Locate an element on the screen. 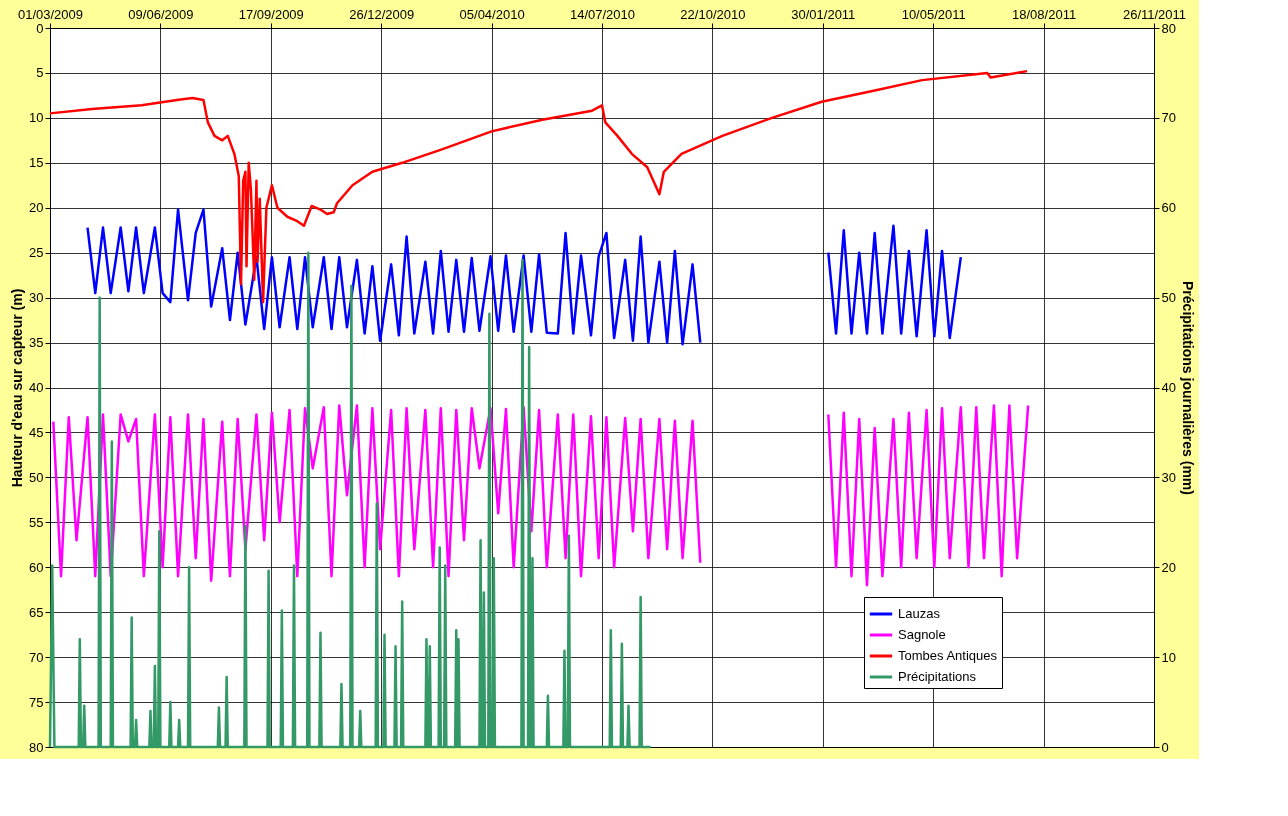 This screenshot has height=816, width=1288. legend-label: Tombes Antiques is located at coordinates (948, 655).